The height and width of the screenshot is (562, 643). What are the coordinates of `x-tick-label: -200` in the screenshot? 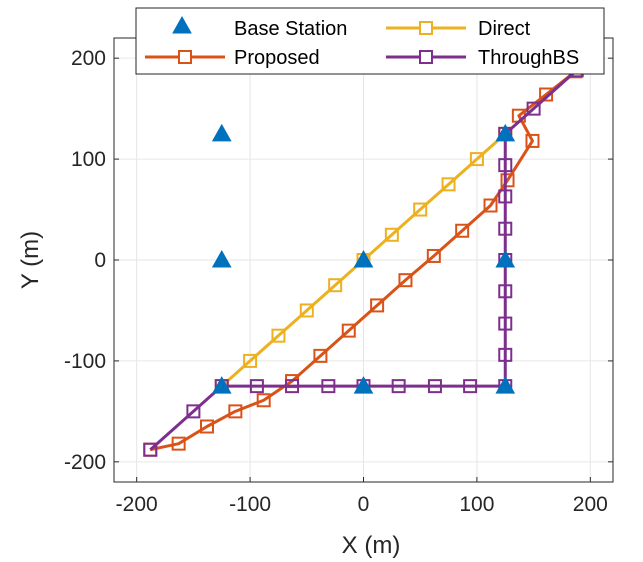 It's located at (137, 504).